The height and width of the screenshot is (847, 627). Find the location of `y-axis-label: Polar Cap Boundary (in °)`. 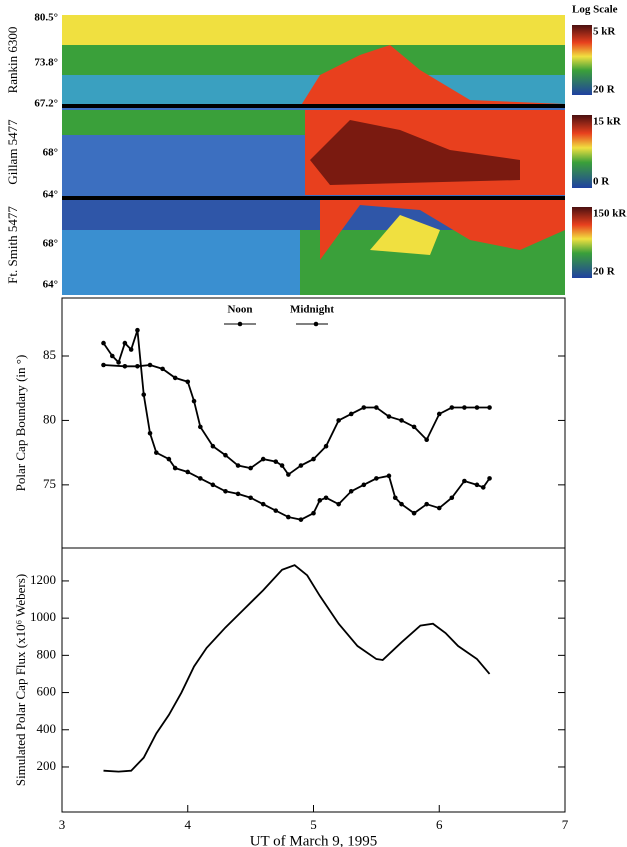

y-axis-label: Polar Cap Boundary (in °) is located at coordinates (20, 423).